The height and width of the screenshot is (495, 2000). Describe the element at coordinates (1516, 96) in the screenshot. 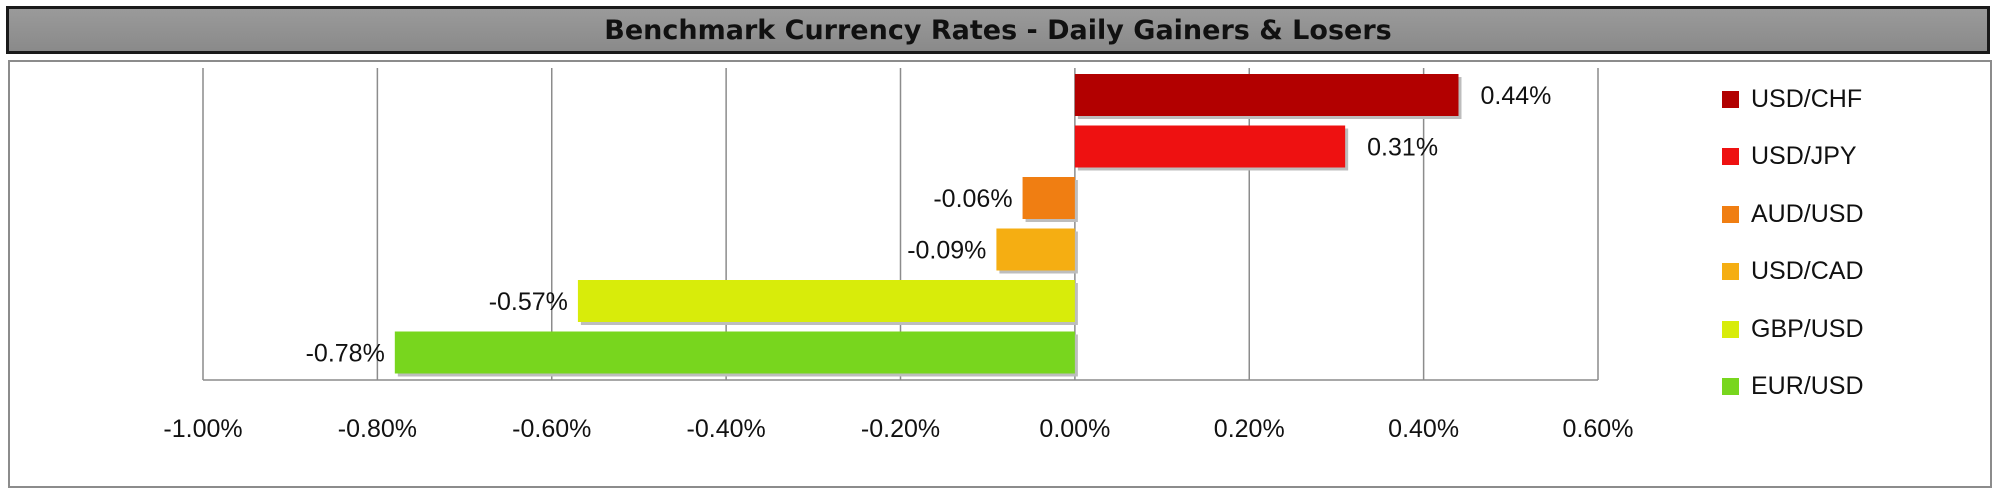

I see `data-label: 0.44%` at that location.